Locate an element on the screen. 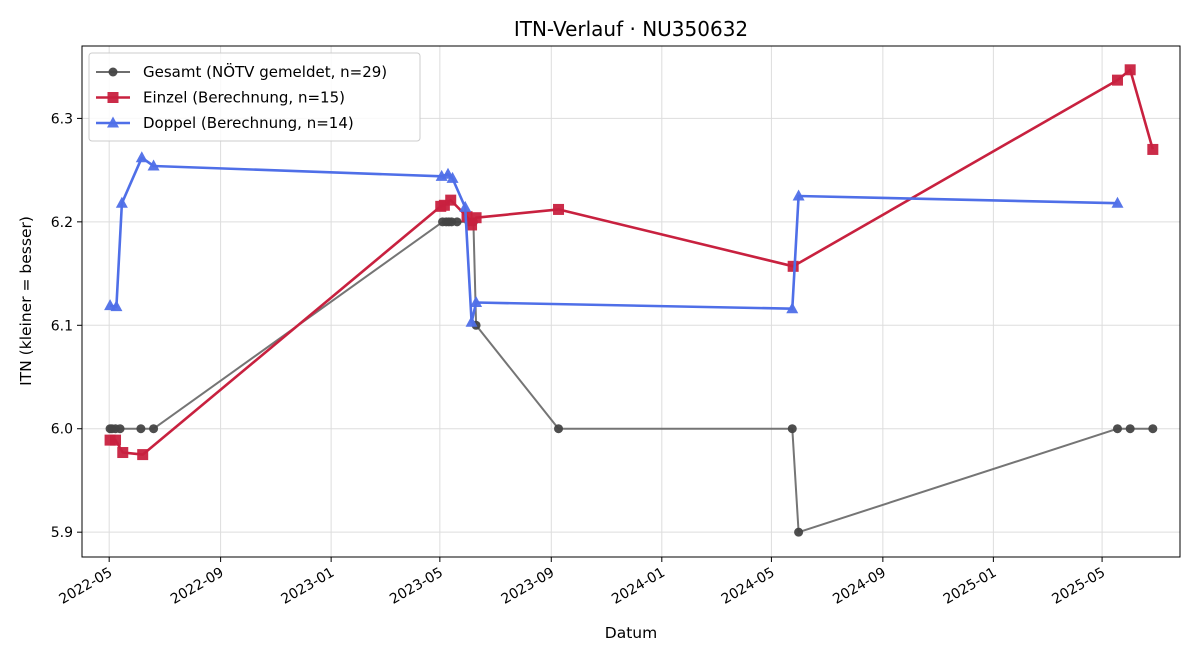 This screenshot has width=1200, height=660. legend-item-doppel: Doppel (Berechnung, n=14) is located at coordinates (225, 123).